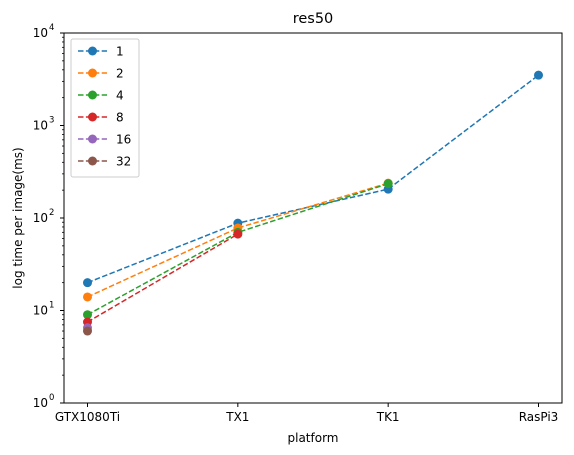 The image size is (574, 455). Describe the element at coordinates (120, 96) in the screenshot. I see `legend-label: 4` at that location.